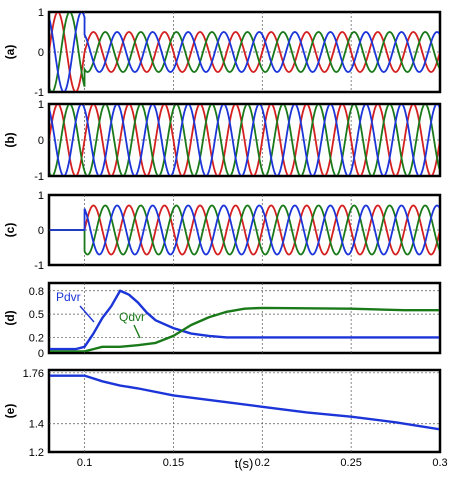  What do you see at coordinates (36, 315) in the screenshot?
I see `y-tick-label: 0.5` at bounding box center [36, 315].